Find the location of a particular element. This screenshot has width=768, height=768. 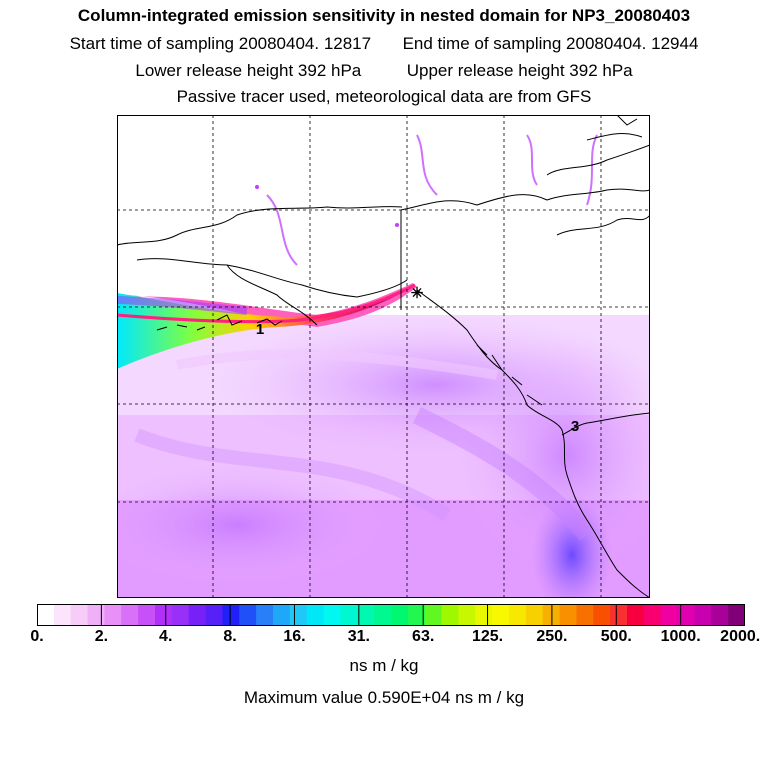

colorbar-tick: 2. is located at coordinates (101, 636).